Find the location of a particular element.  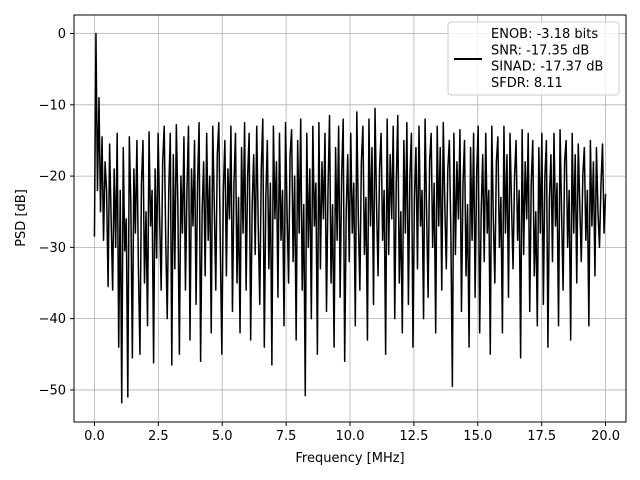

y-tick-label: −40 is located at coordinates (52, 319).